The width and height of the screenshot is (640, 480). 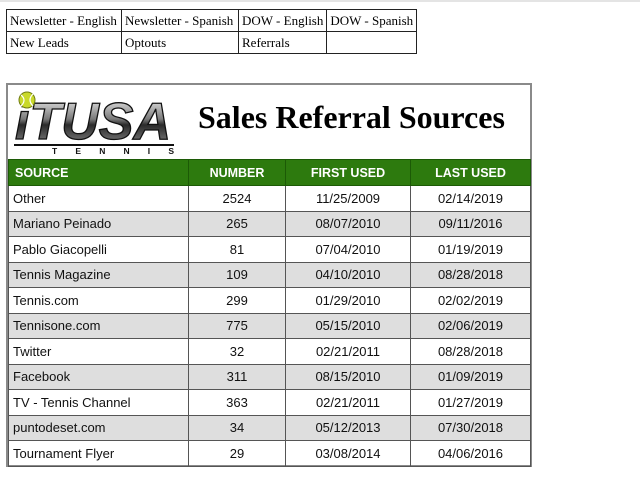 I want to click on number-cell: 81, so click(x=237, y=249).